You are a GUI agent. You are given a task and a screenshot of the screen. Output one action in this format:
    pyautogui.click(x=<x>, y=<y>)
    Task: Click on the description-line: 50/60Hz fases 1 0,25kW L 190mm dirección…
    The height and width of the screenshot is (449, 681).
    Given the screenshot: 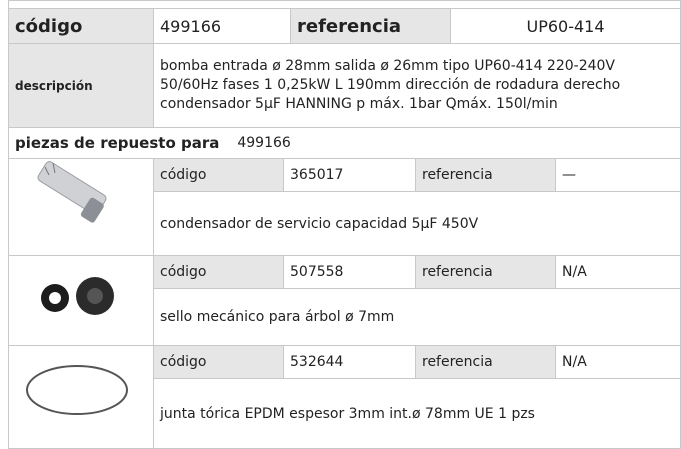 What is the action you would take?
    pyautogui.click(x=390, y=85)
    